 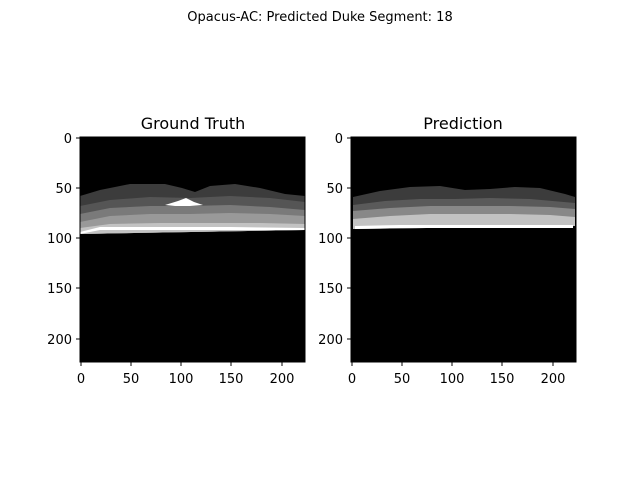 What do you see at coordinates (59, 340) in the screenshot?
I see `ground-truth-ytick-label: 200` at bounding box center [59, 340].